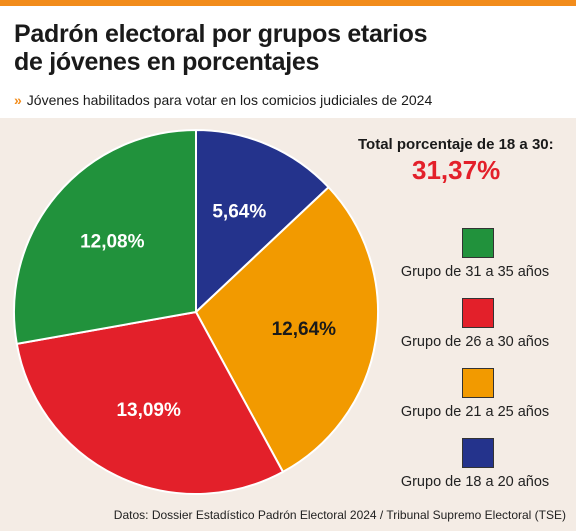 Image resolution: width=576 pixels, height=531 pixels. What do you see at coordinates (288, 3) in the screenshot?
I see `top-accent-bar` at bounding box center [288, 3].